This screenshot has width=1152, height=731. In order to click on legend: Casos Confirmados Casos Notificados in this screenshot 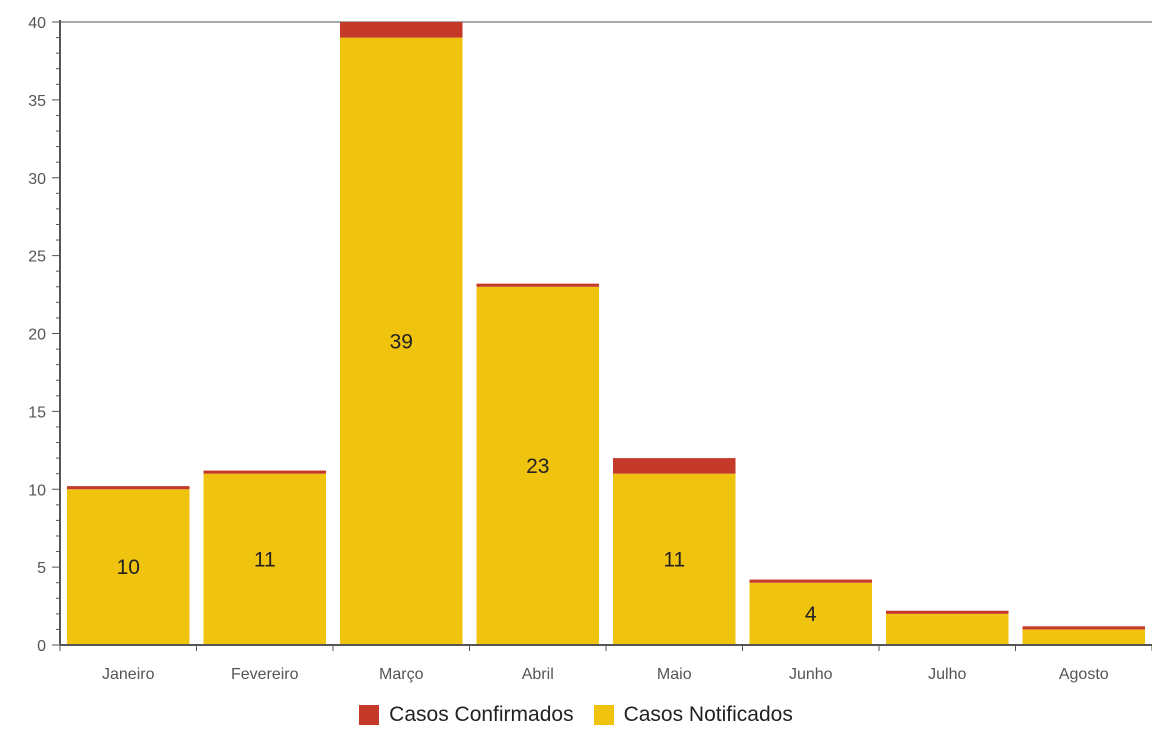, I will do `click(576, 715)`.